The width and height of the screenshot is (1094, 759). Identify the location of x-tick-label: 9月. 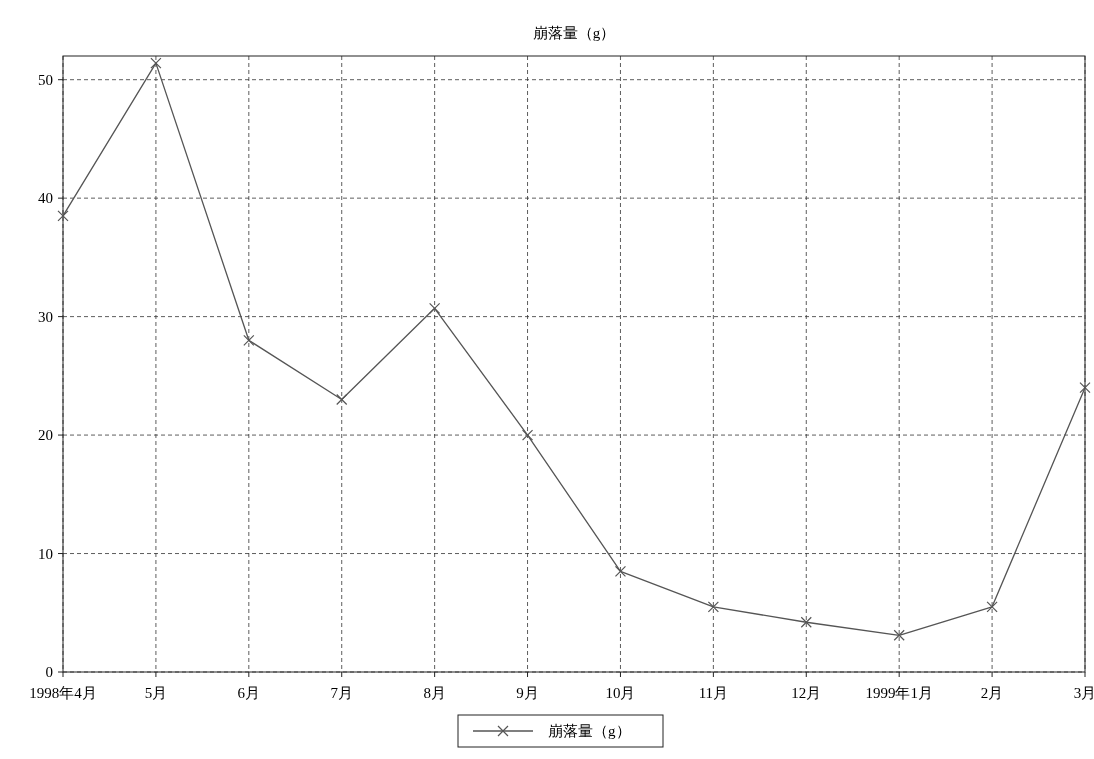
(527, 693).